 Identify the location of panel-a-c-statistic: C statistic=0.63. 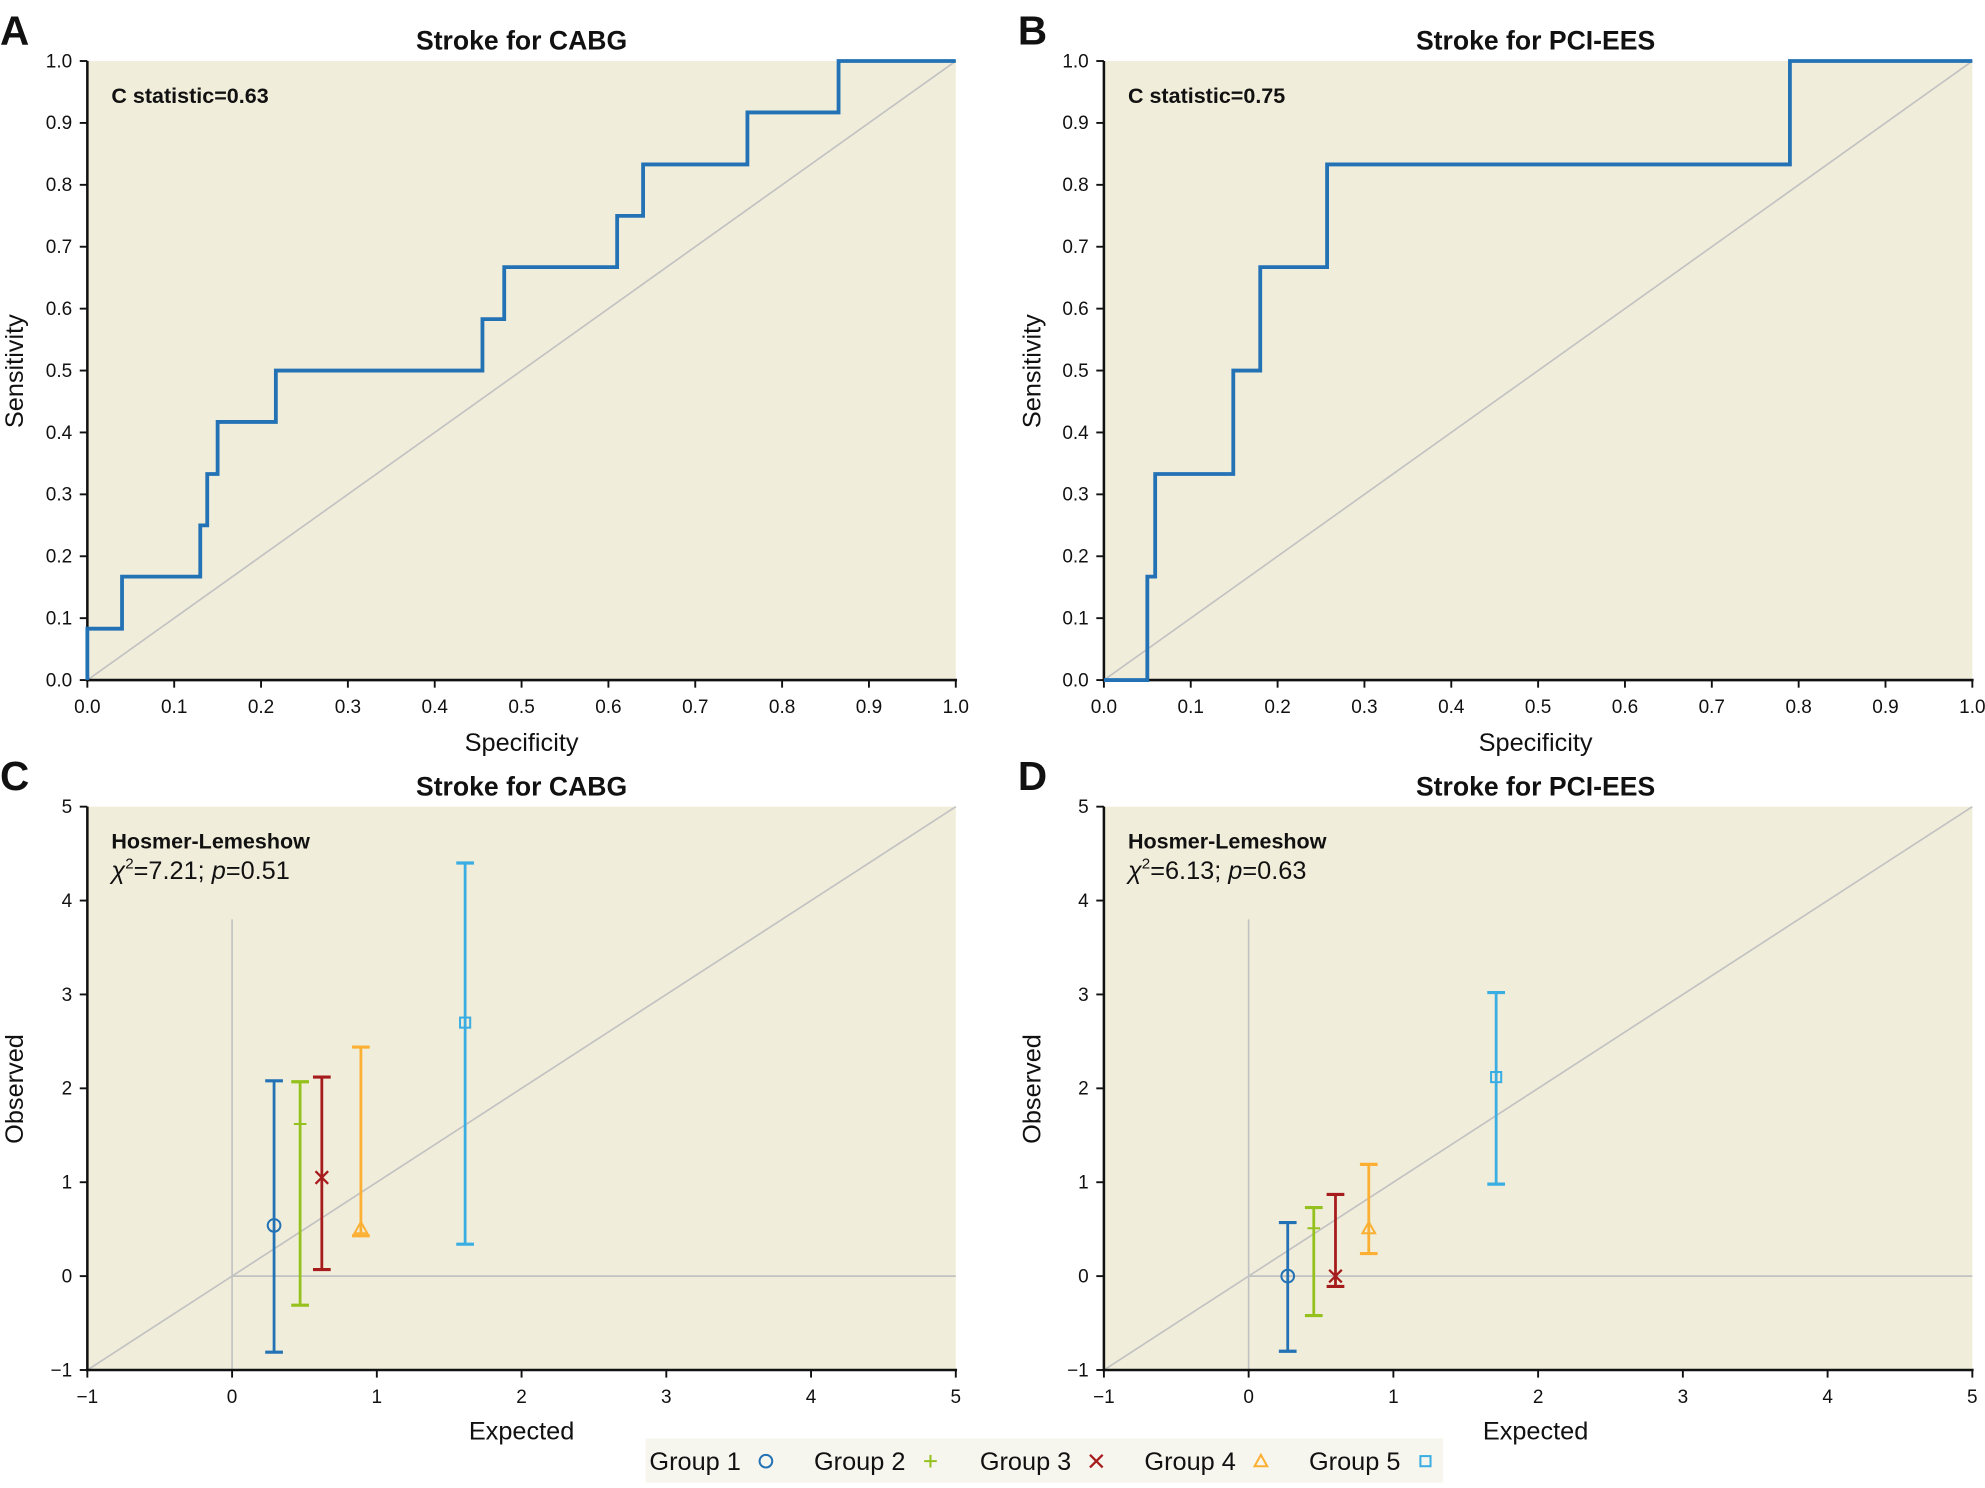
(189, 96).